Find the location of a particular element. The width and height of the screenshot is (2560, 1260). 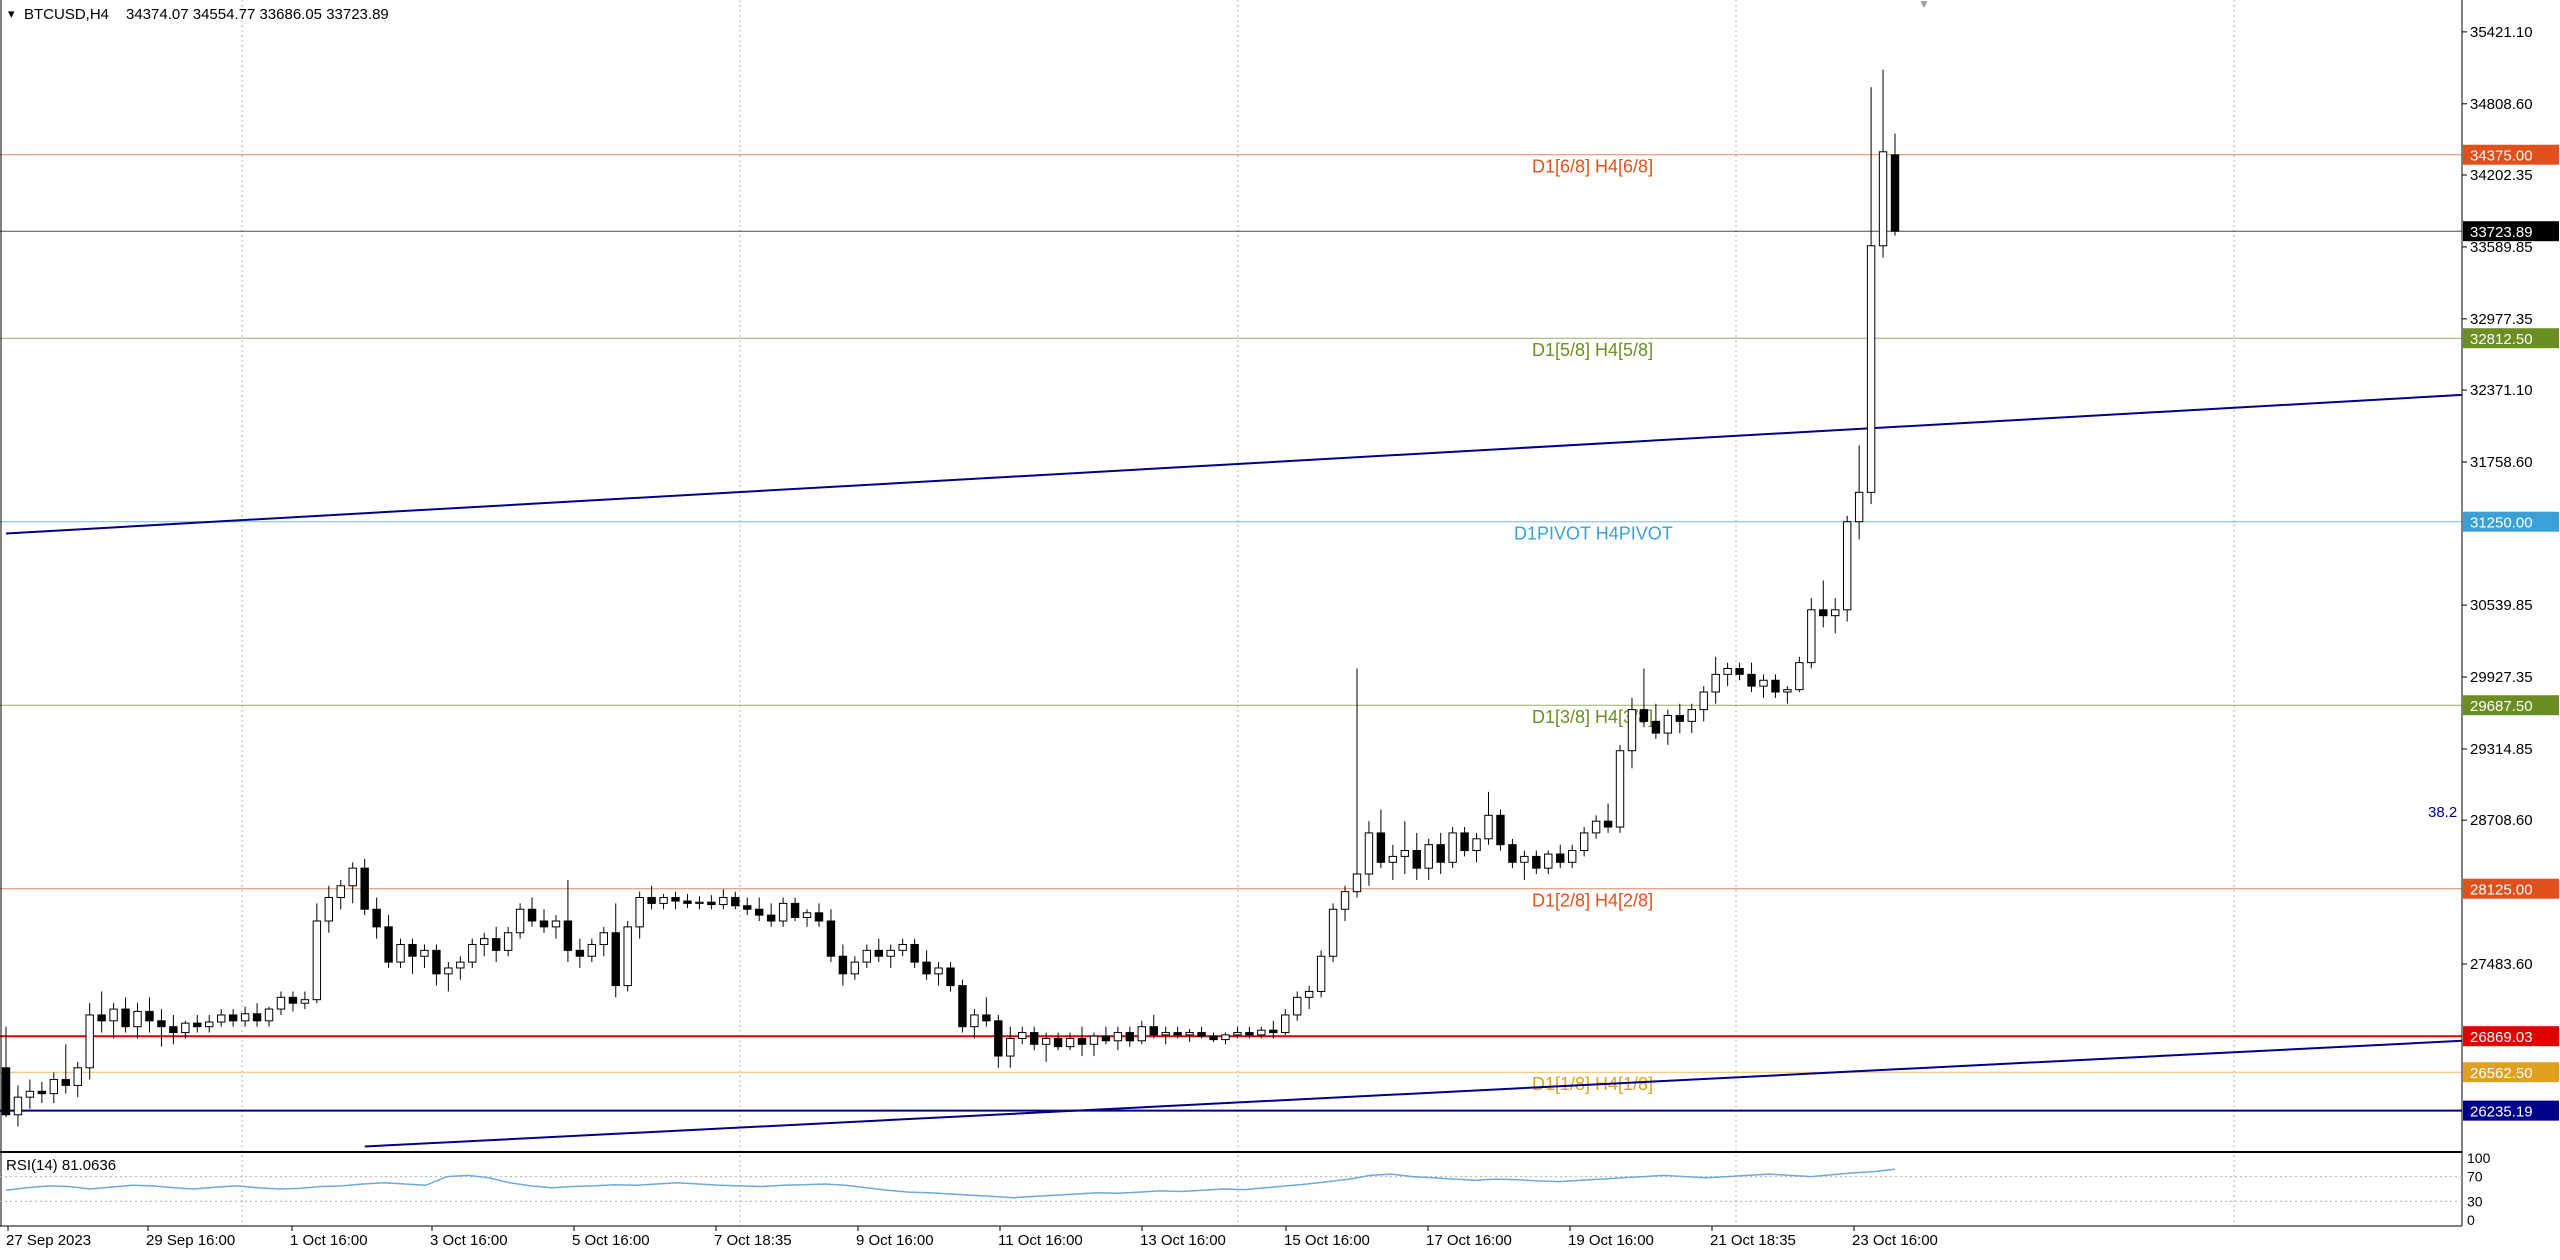

header-collapse-icon: ▾ is located at coordinates (11, 13).